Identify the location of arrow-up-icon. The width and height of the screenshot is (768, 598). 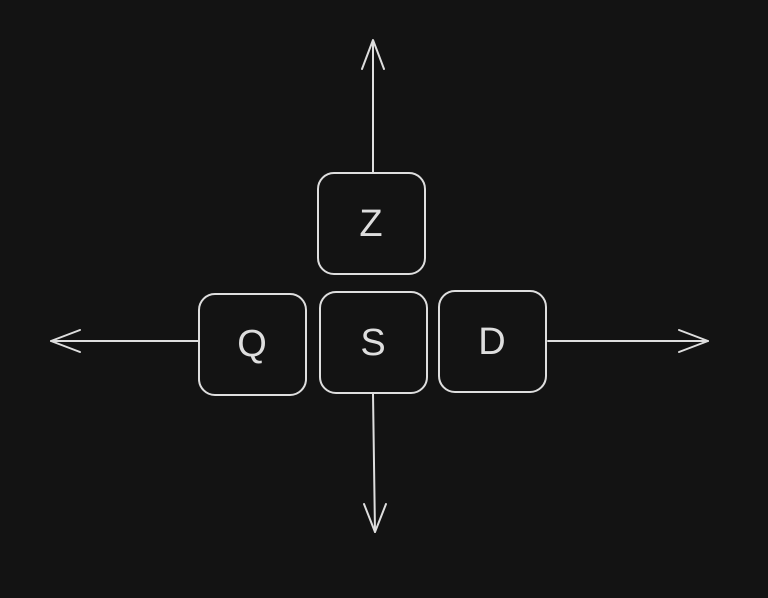
(373, 106).